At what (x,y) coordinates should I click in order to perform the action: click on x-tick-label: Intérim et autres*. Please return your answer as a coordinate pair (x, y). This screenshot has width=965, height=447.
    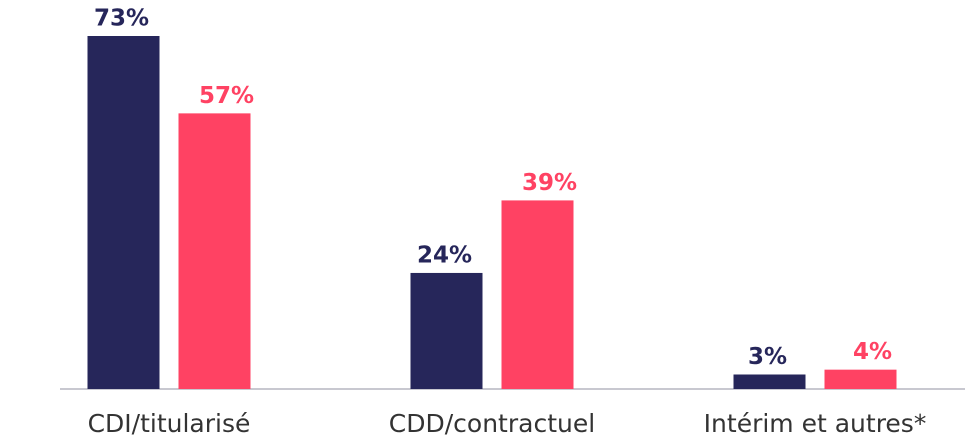
    Looking at the image, I should click on (815, 423).